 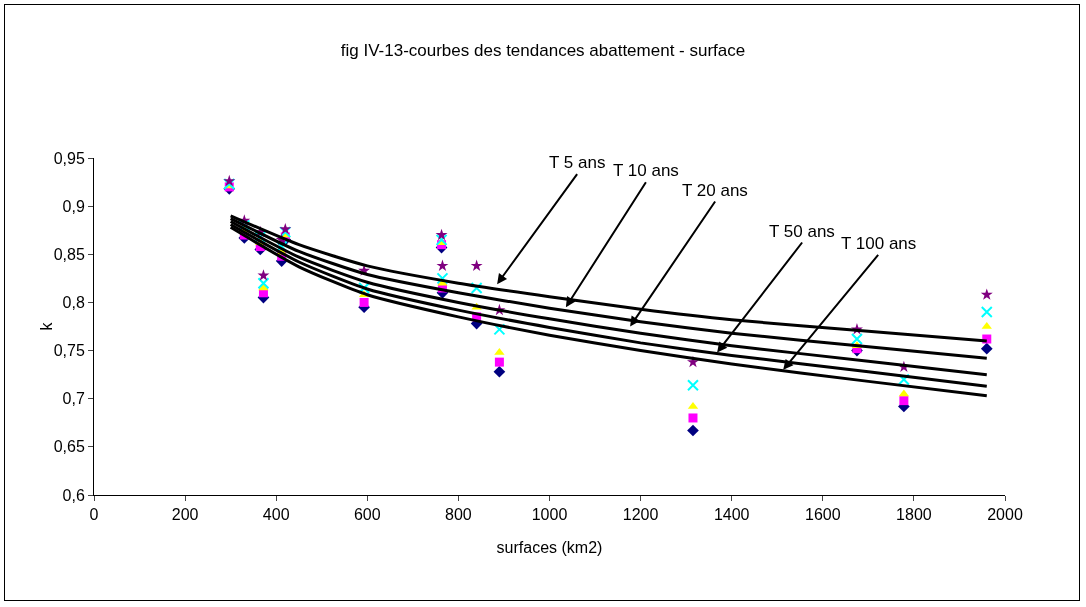 What do you see at coordinates (73, 206) in the screenshot?
I see `y-tick-label: 0,9` at bounding box center [73, 206].